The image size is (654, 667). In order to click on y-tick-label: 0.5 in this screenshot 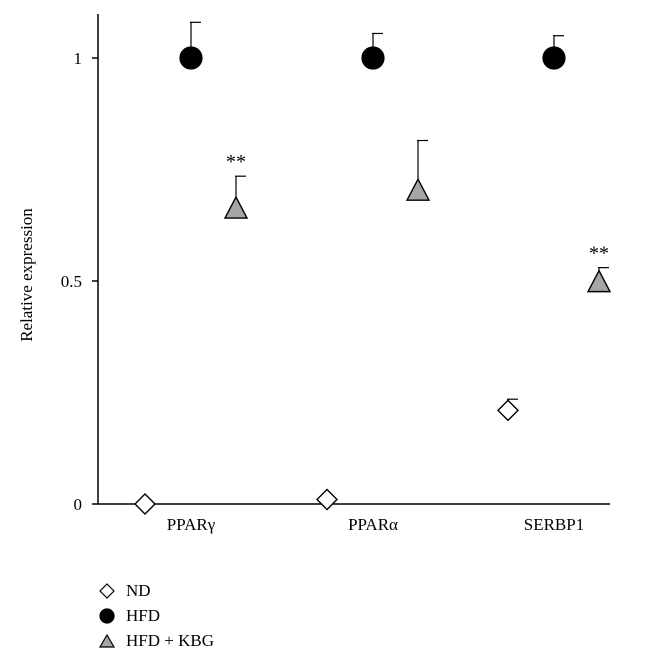, I will do `click(71, 281)`.